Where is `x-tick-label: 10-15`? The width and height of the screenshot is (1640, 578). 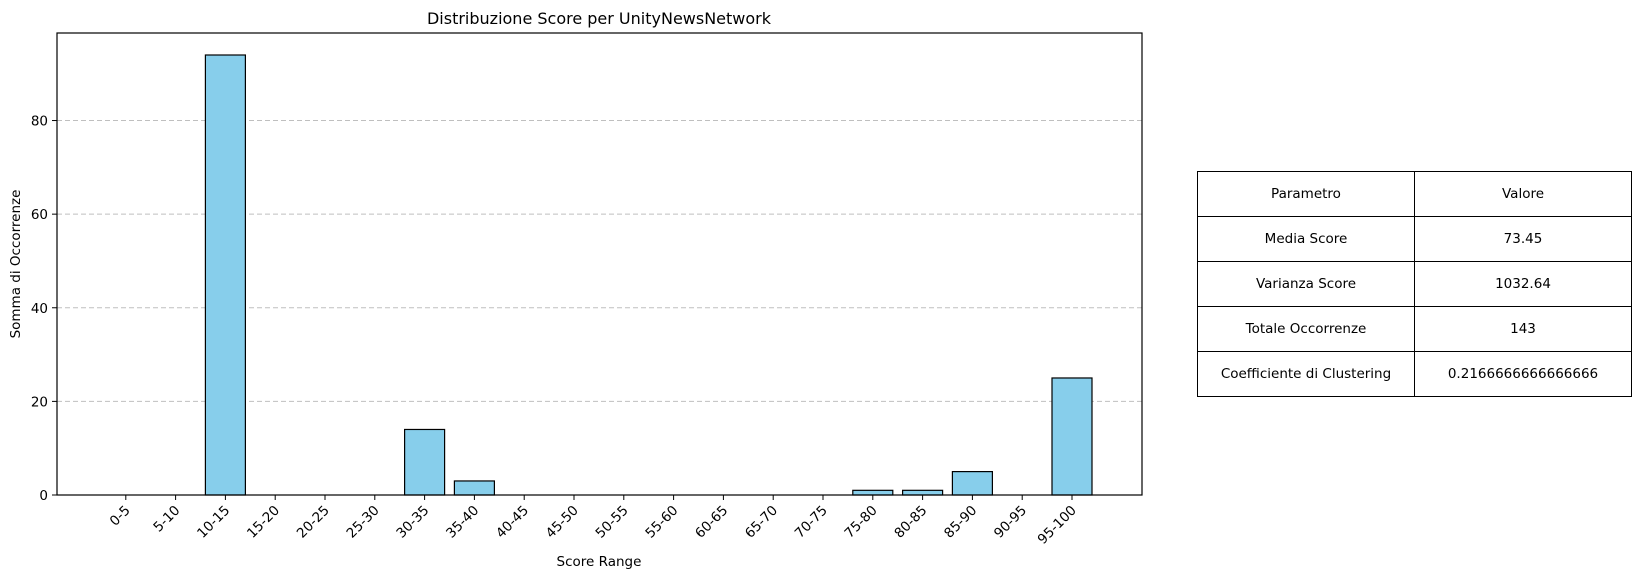
x-tick-label: 10-15 is located at coordinates (213, 522).